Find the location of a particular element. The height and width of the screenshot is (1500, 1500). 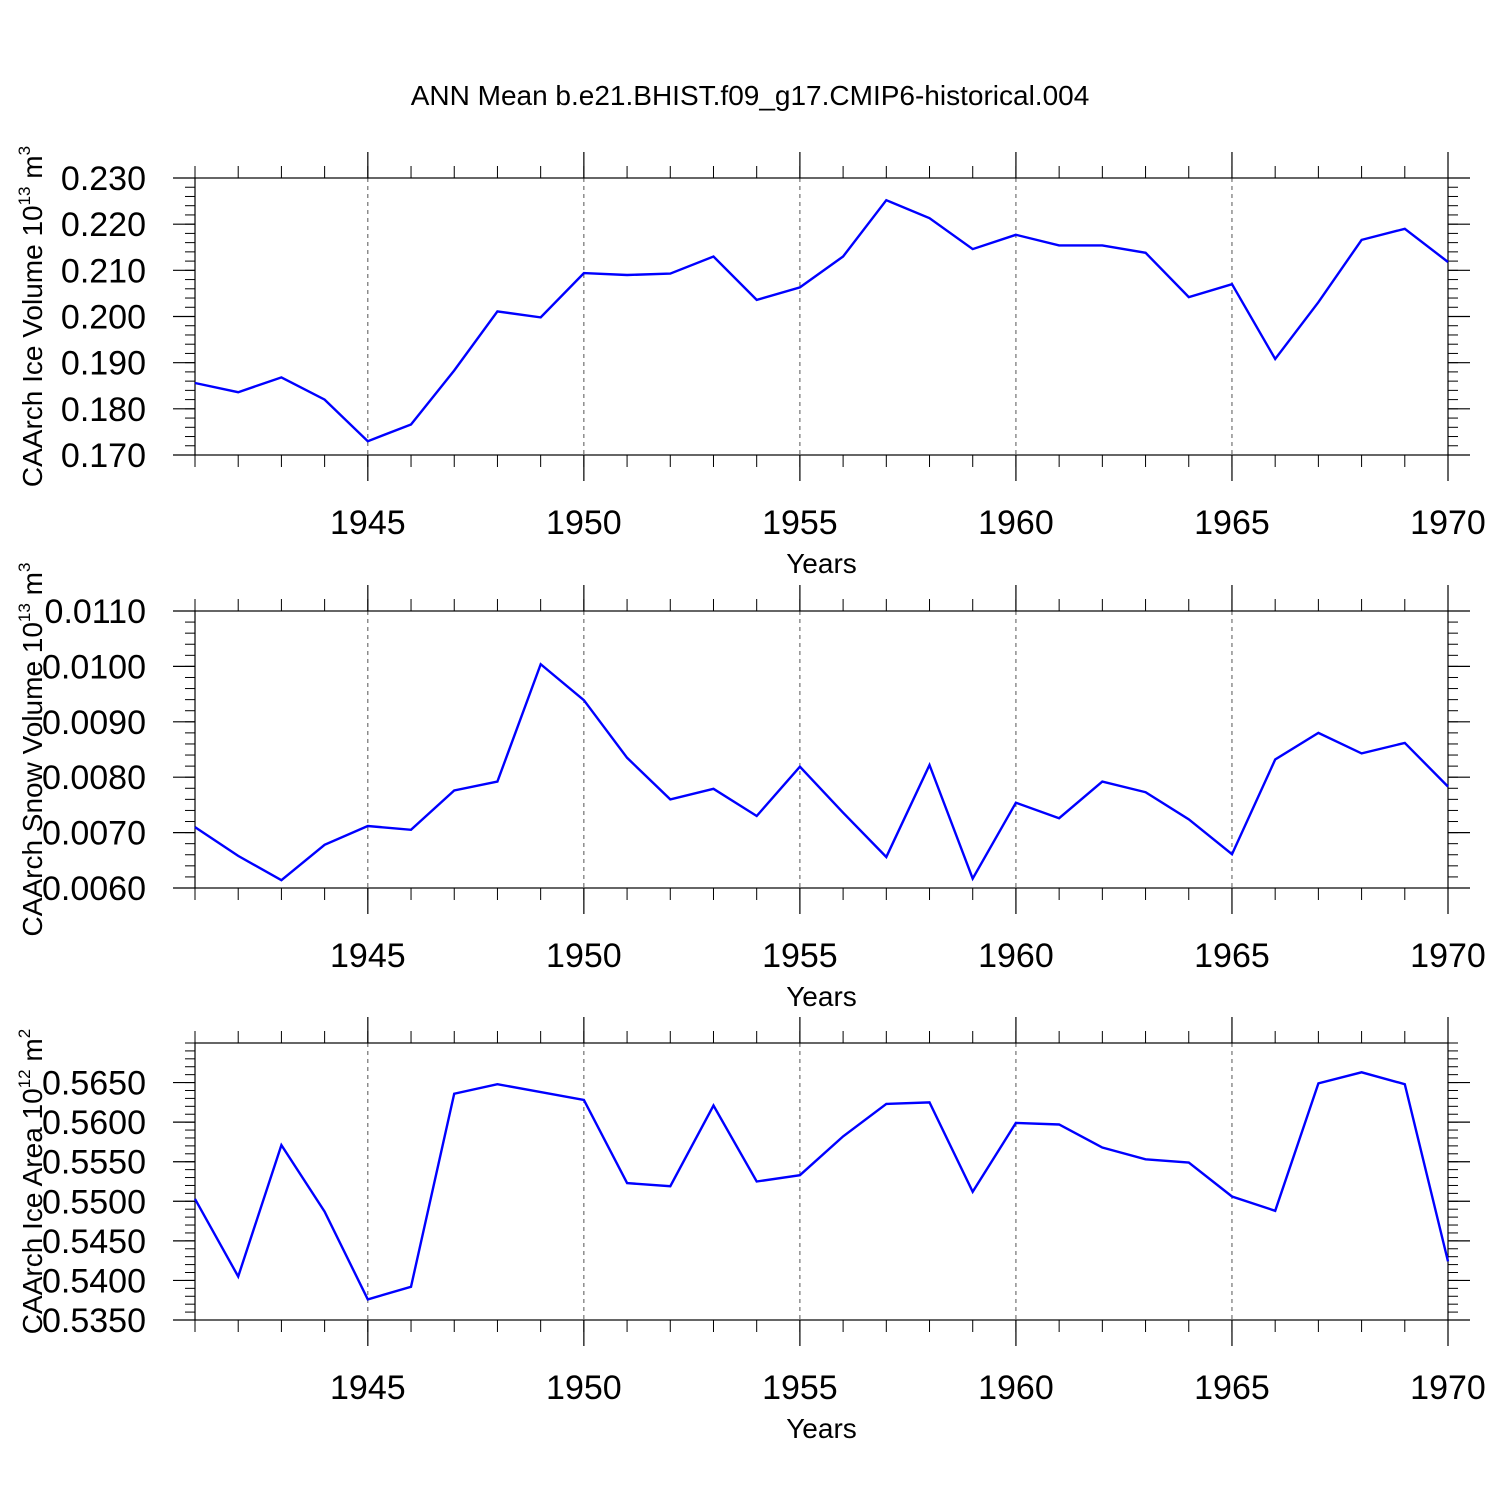

ytick-label: 0.0060 is located at coordinates (94, 889).